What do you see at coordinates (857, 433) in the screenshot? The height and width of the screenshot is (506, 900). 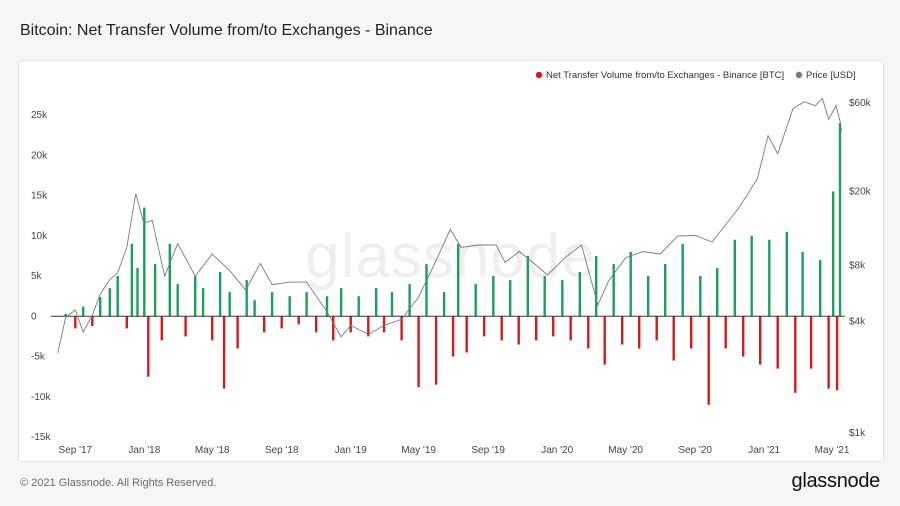 I see `right-tick-label: $1k` at bounding box center [857, 433].